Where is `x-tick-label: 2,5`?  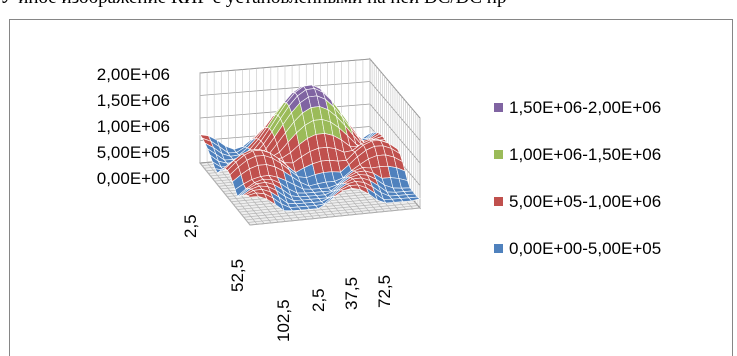 x-tick-label: 2,5 is located at coordinates (190, 226).